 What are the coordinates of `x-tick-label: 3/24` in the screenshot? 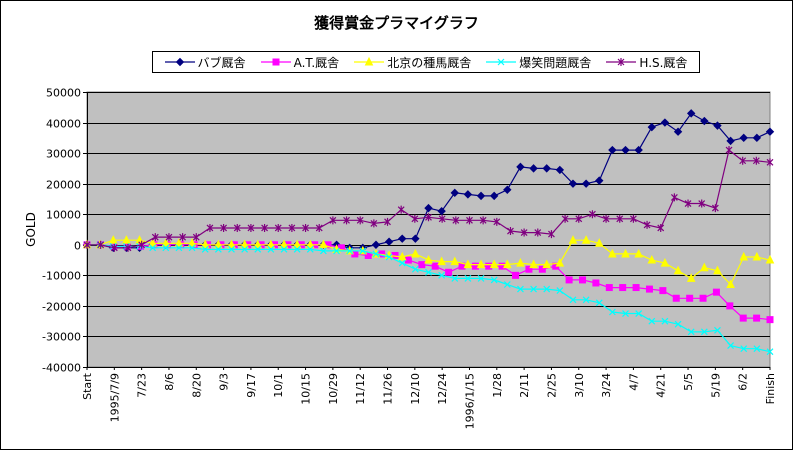 It's located at (606, 385).